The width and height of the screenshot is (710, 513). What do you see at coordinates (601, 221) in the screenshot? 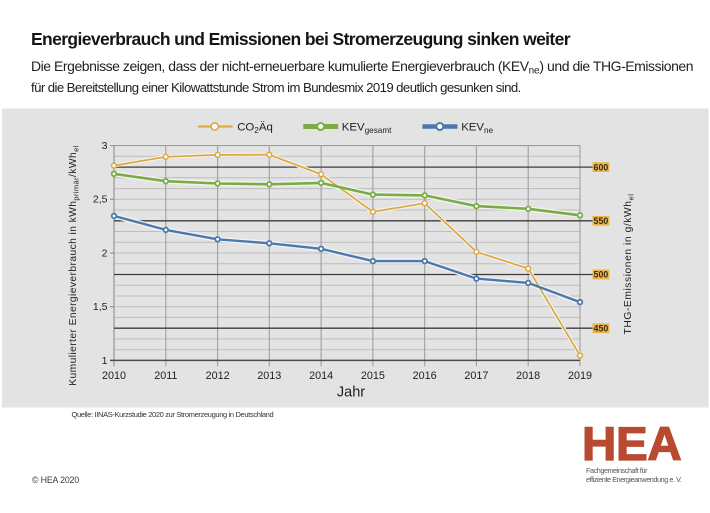
I see `svg-text: 550` at bounding box center [601, 221].